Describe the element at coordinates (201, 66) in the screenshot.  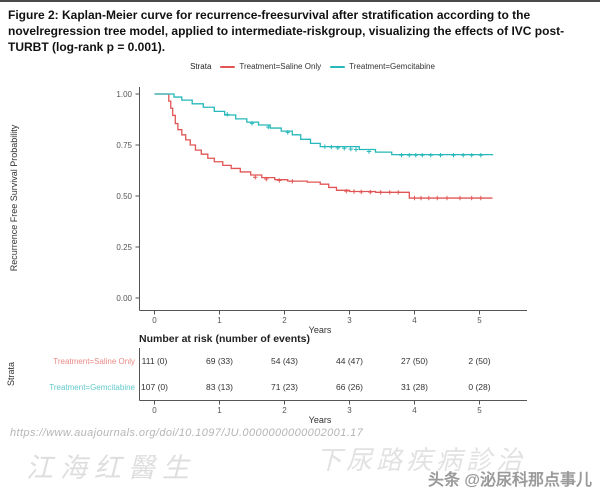
I see `legend-title: Strata` at that location.